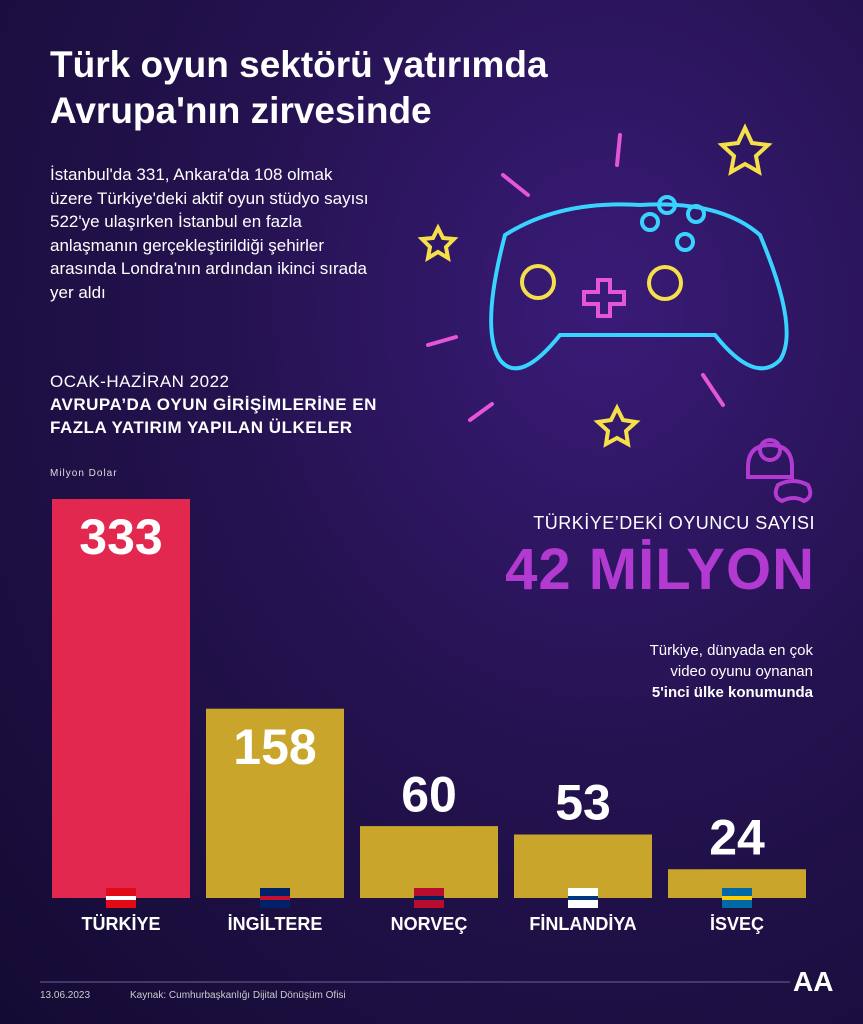  What do you see at coordinates (737, 924) in the screenshot?
I see `x-tick-label: İSVEÇ` at bounding box center [737, 924].